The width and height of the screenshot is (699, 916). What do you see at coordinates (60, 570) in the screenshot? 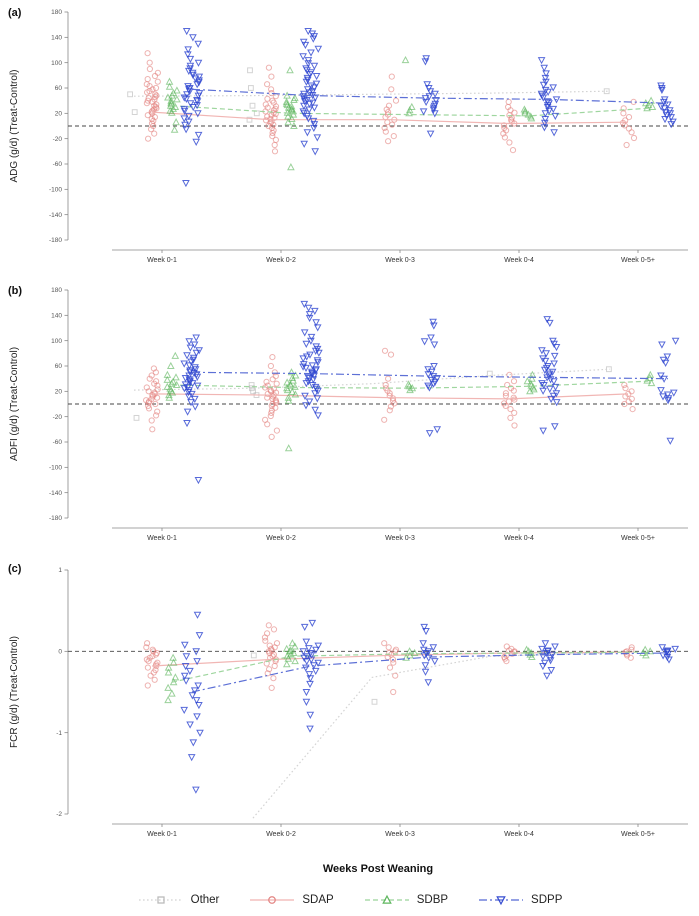
I see `y-tick-label: 1` at bounding box center [60, 570].